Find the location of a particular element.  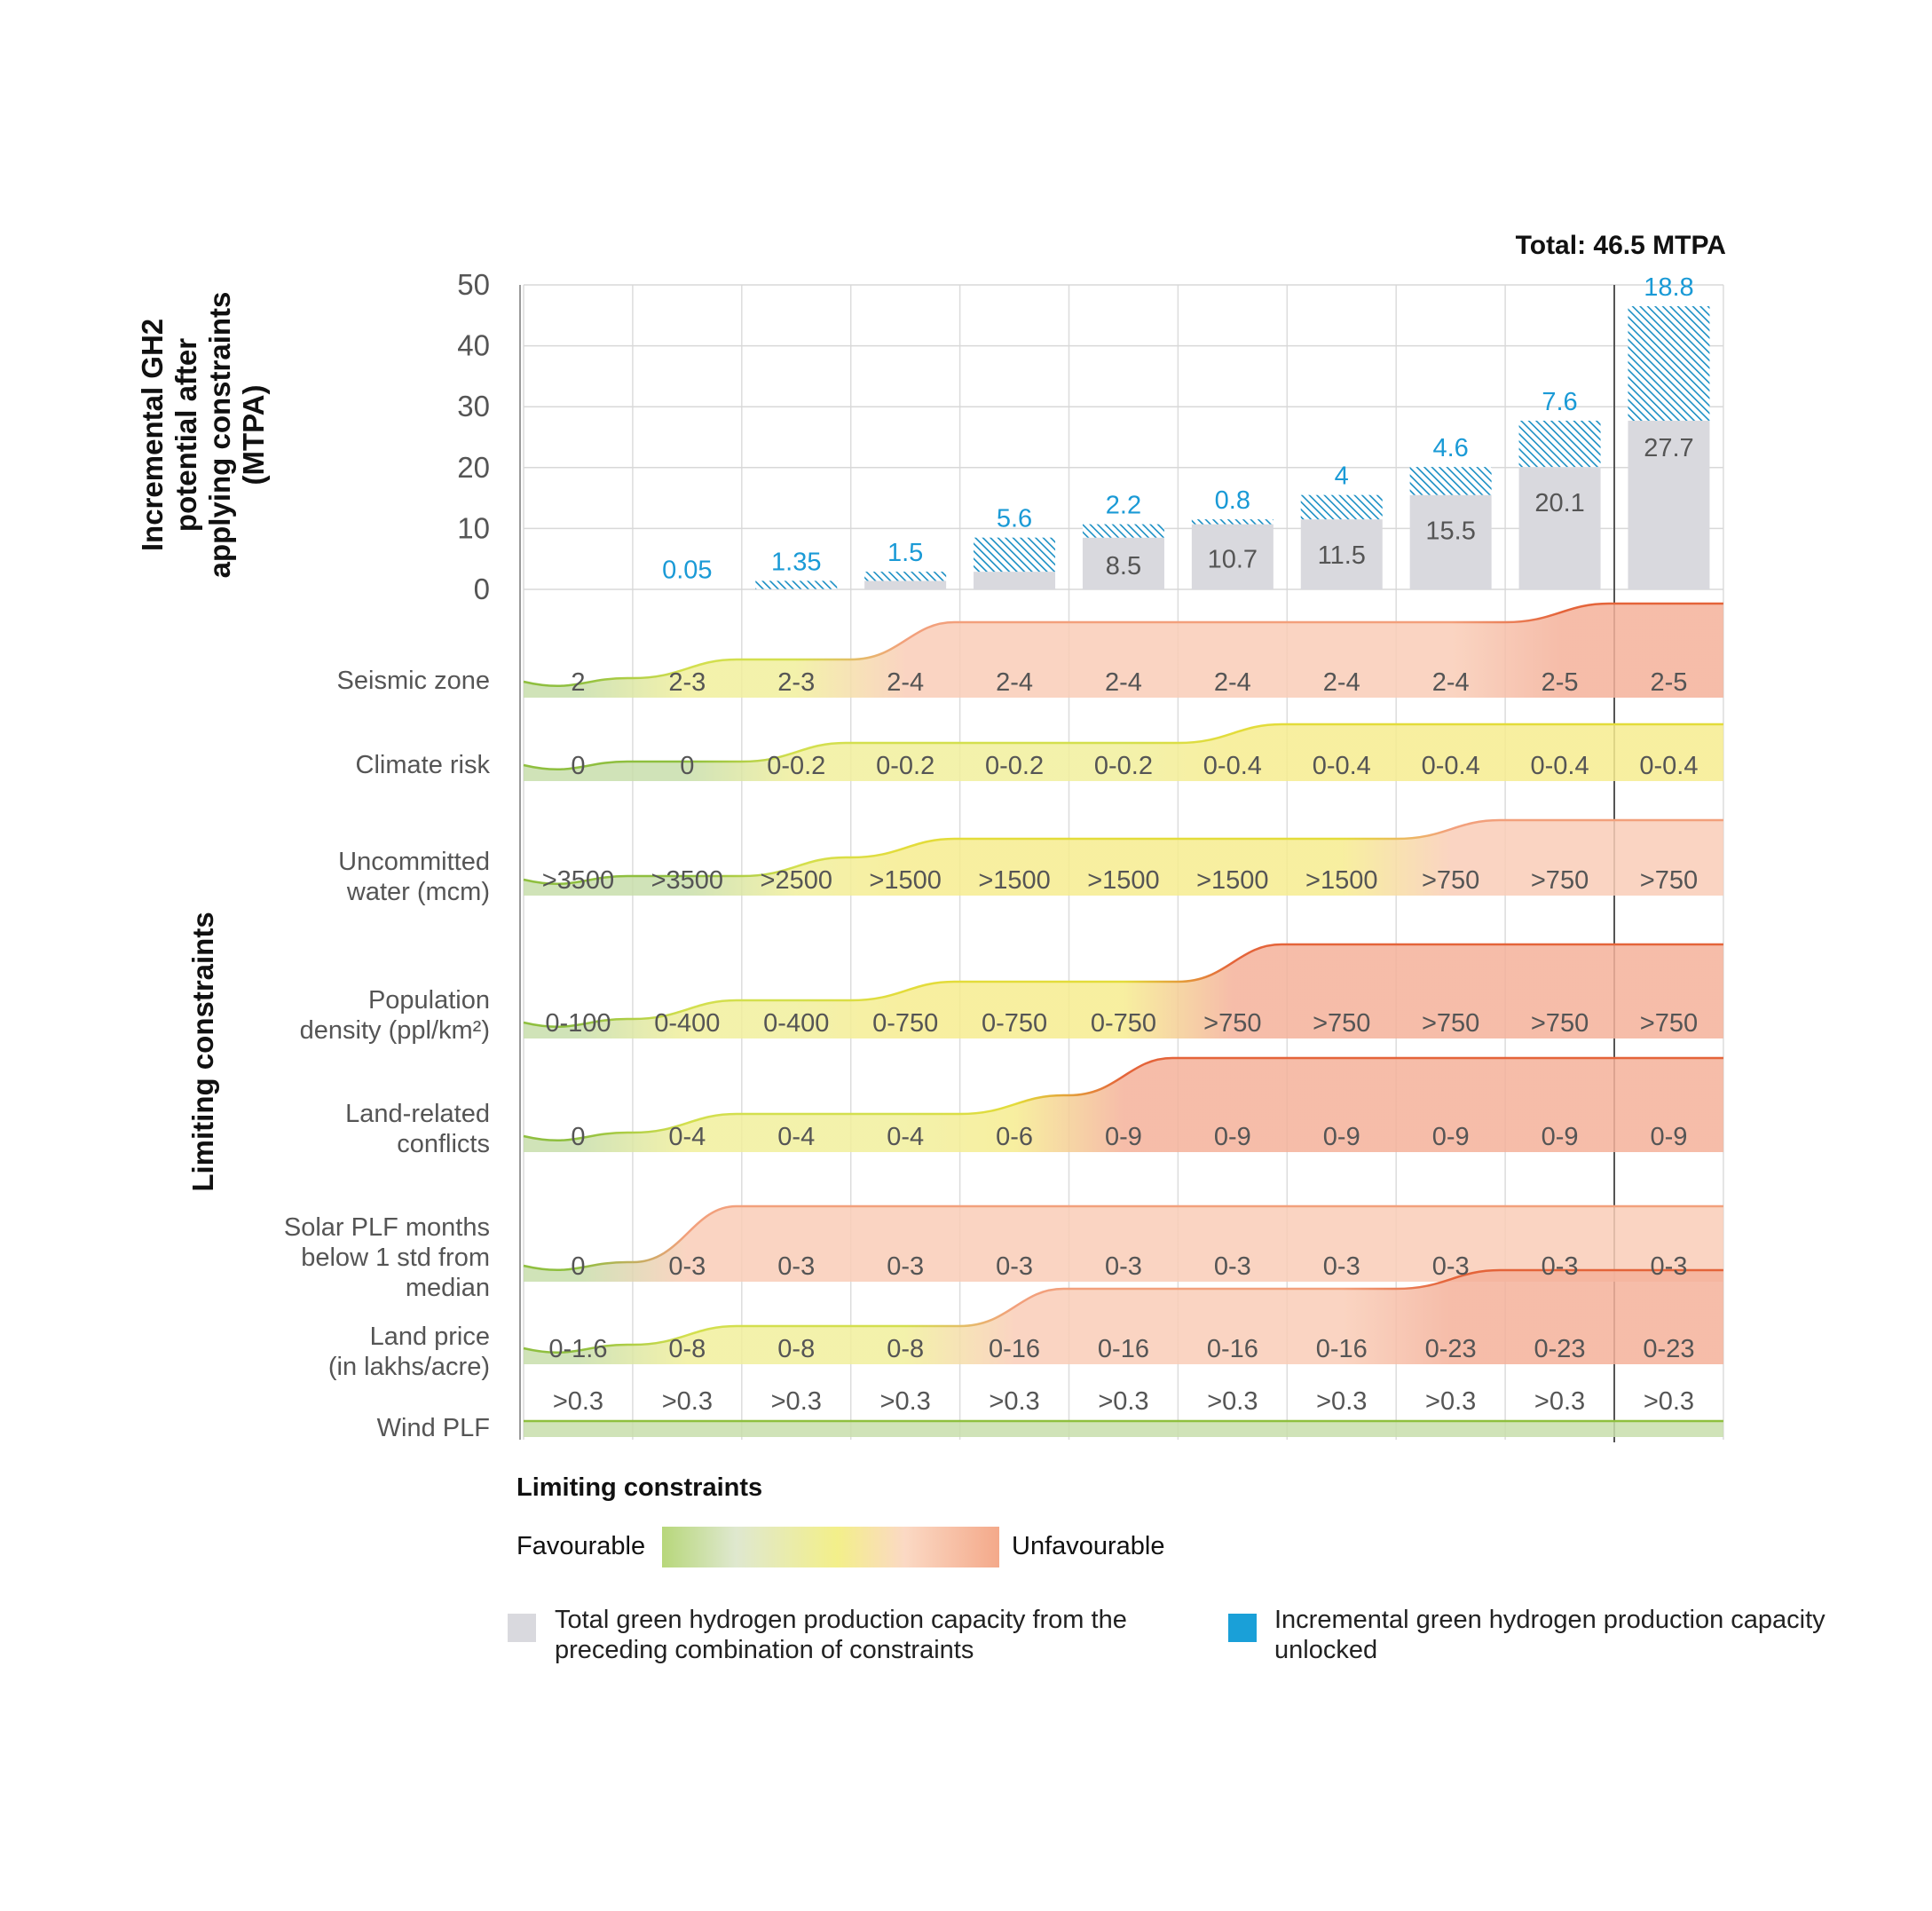

bar-incremental-label: 2.2 is located at coordinates (1123, 506).